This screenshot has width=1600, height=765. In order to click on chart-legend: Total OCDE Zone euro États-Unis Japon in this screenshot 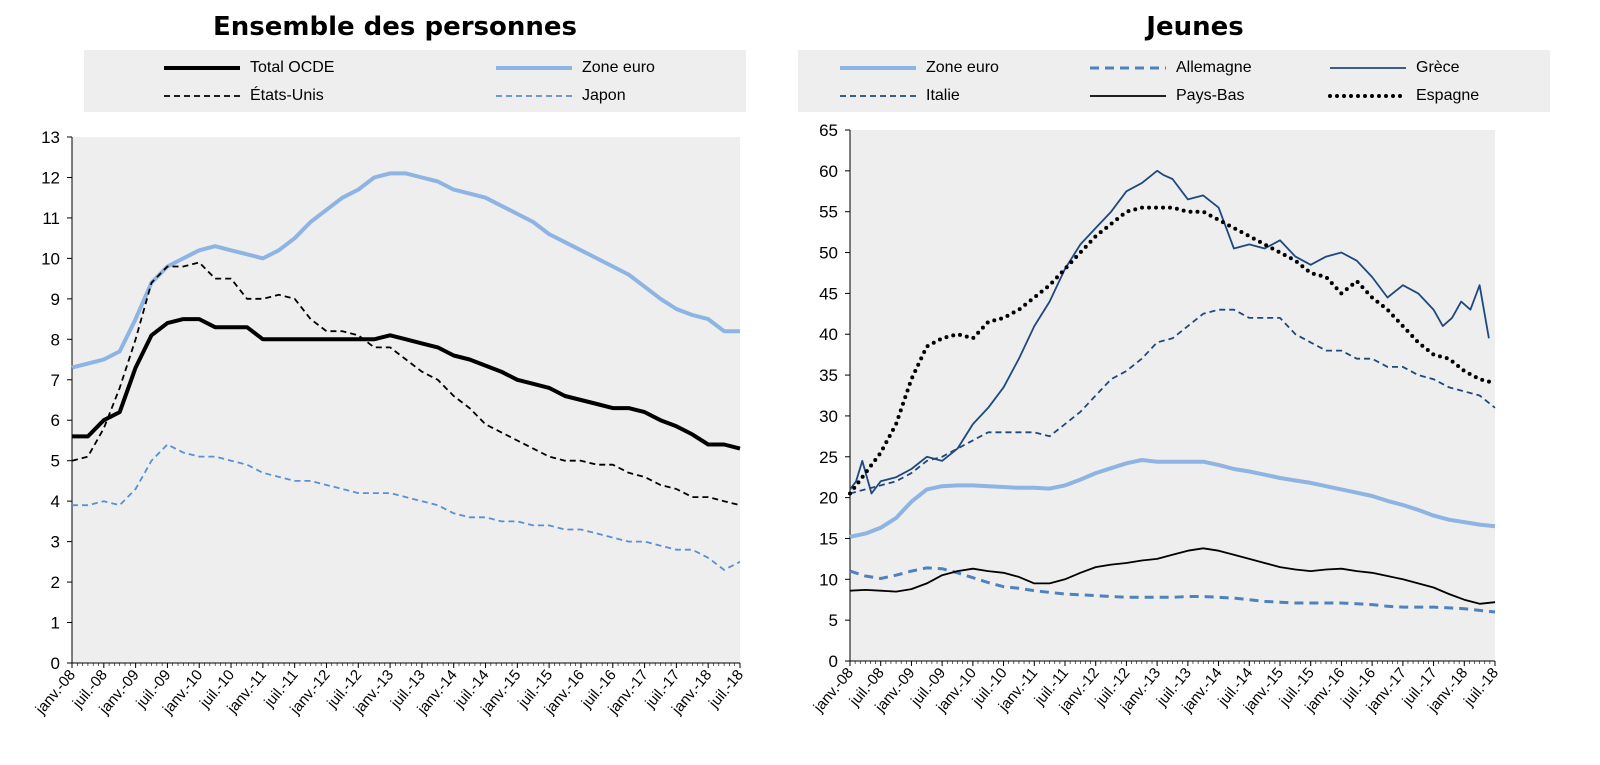, I will do `click(415, 81)`.